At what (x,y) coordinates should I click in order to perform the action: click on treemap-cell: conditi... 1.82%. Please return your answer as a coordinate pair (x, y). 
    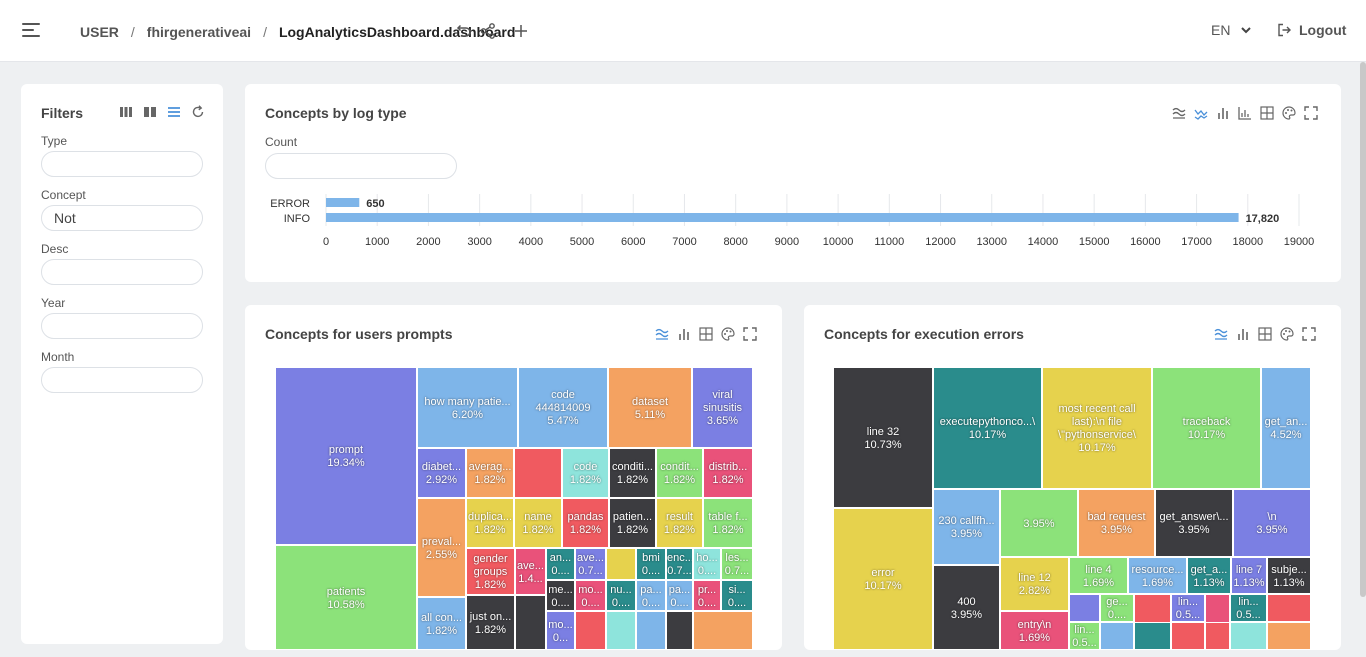
    Looking at the image, I should click on (632, 473).